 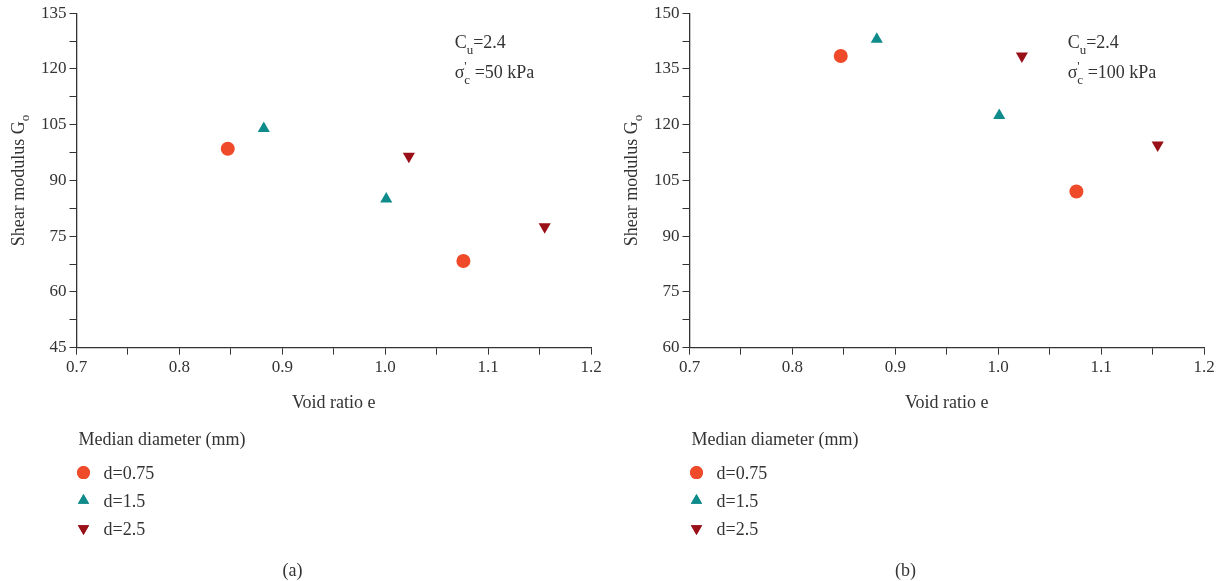 What do you see at coordinates (667, 12) in the screenshot?
I see `y-tick-label: 150` at bounding box center [667, 12].